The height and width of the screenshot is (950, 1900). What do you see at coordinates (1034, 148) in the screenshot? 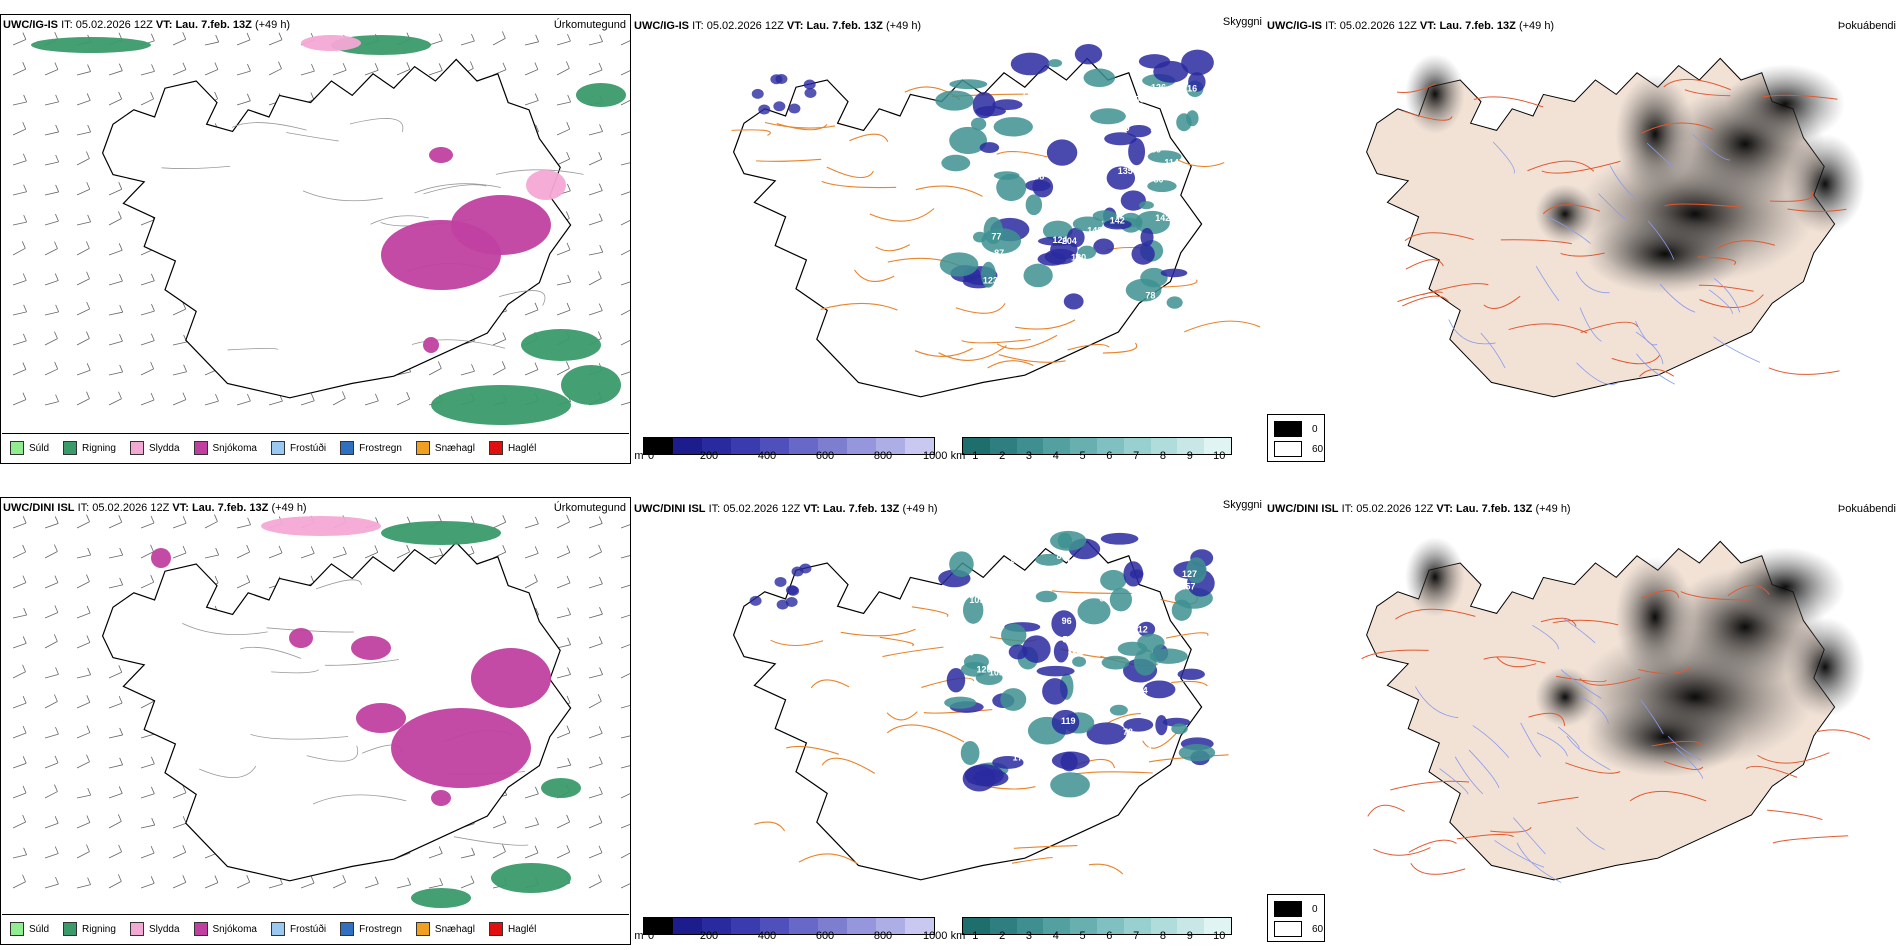
I see `cloud-base-label: 195` at bounding box center [1034, 148].